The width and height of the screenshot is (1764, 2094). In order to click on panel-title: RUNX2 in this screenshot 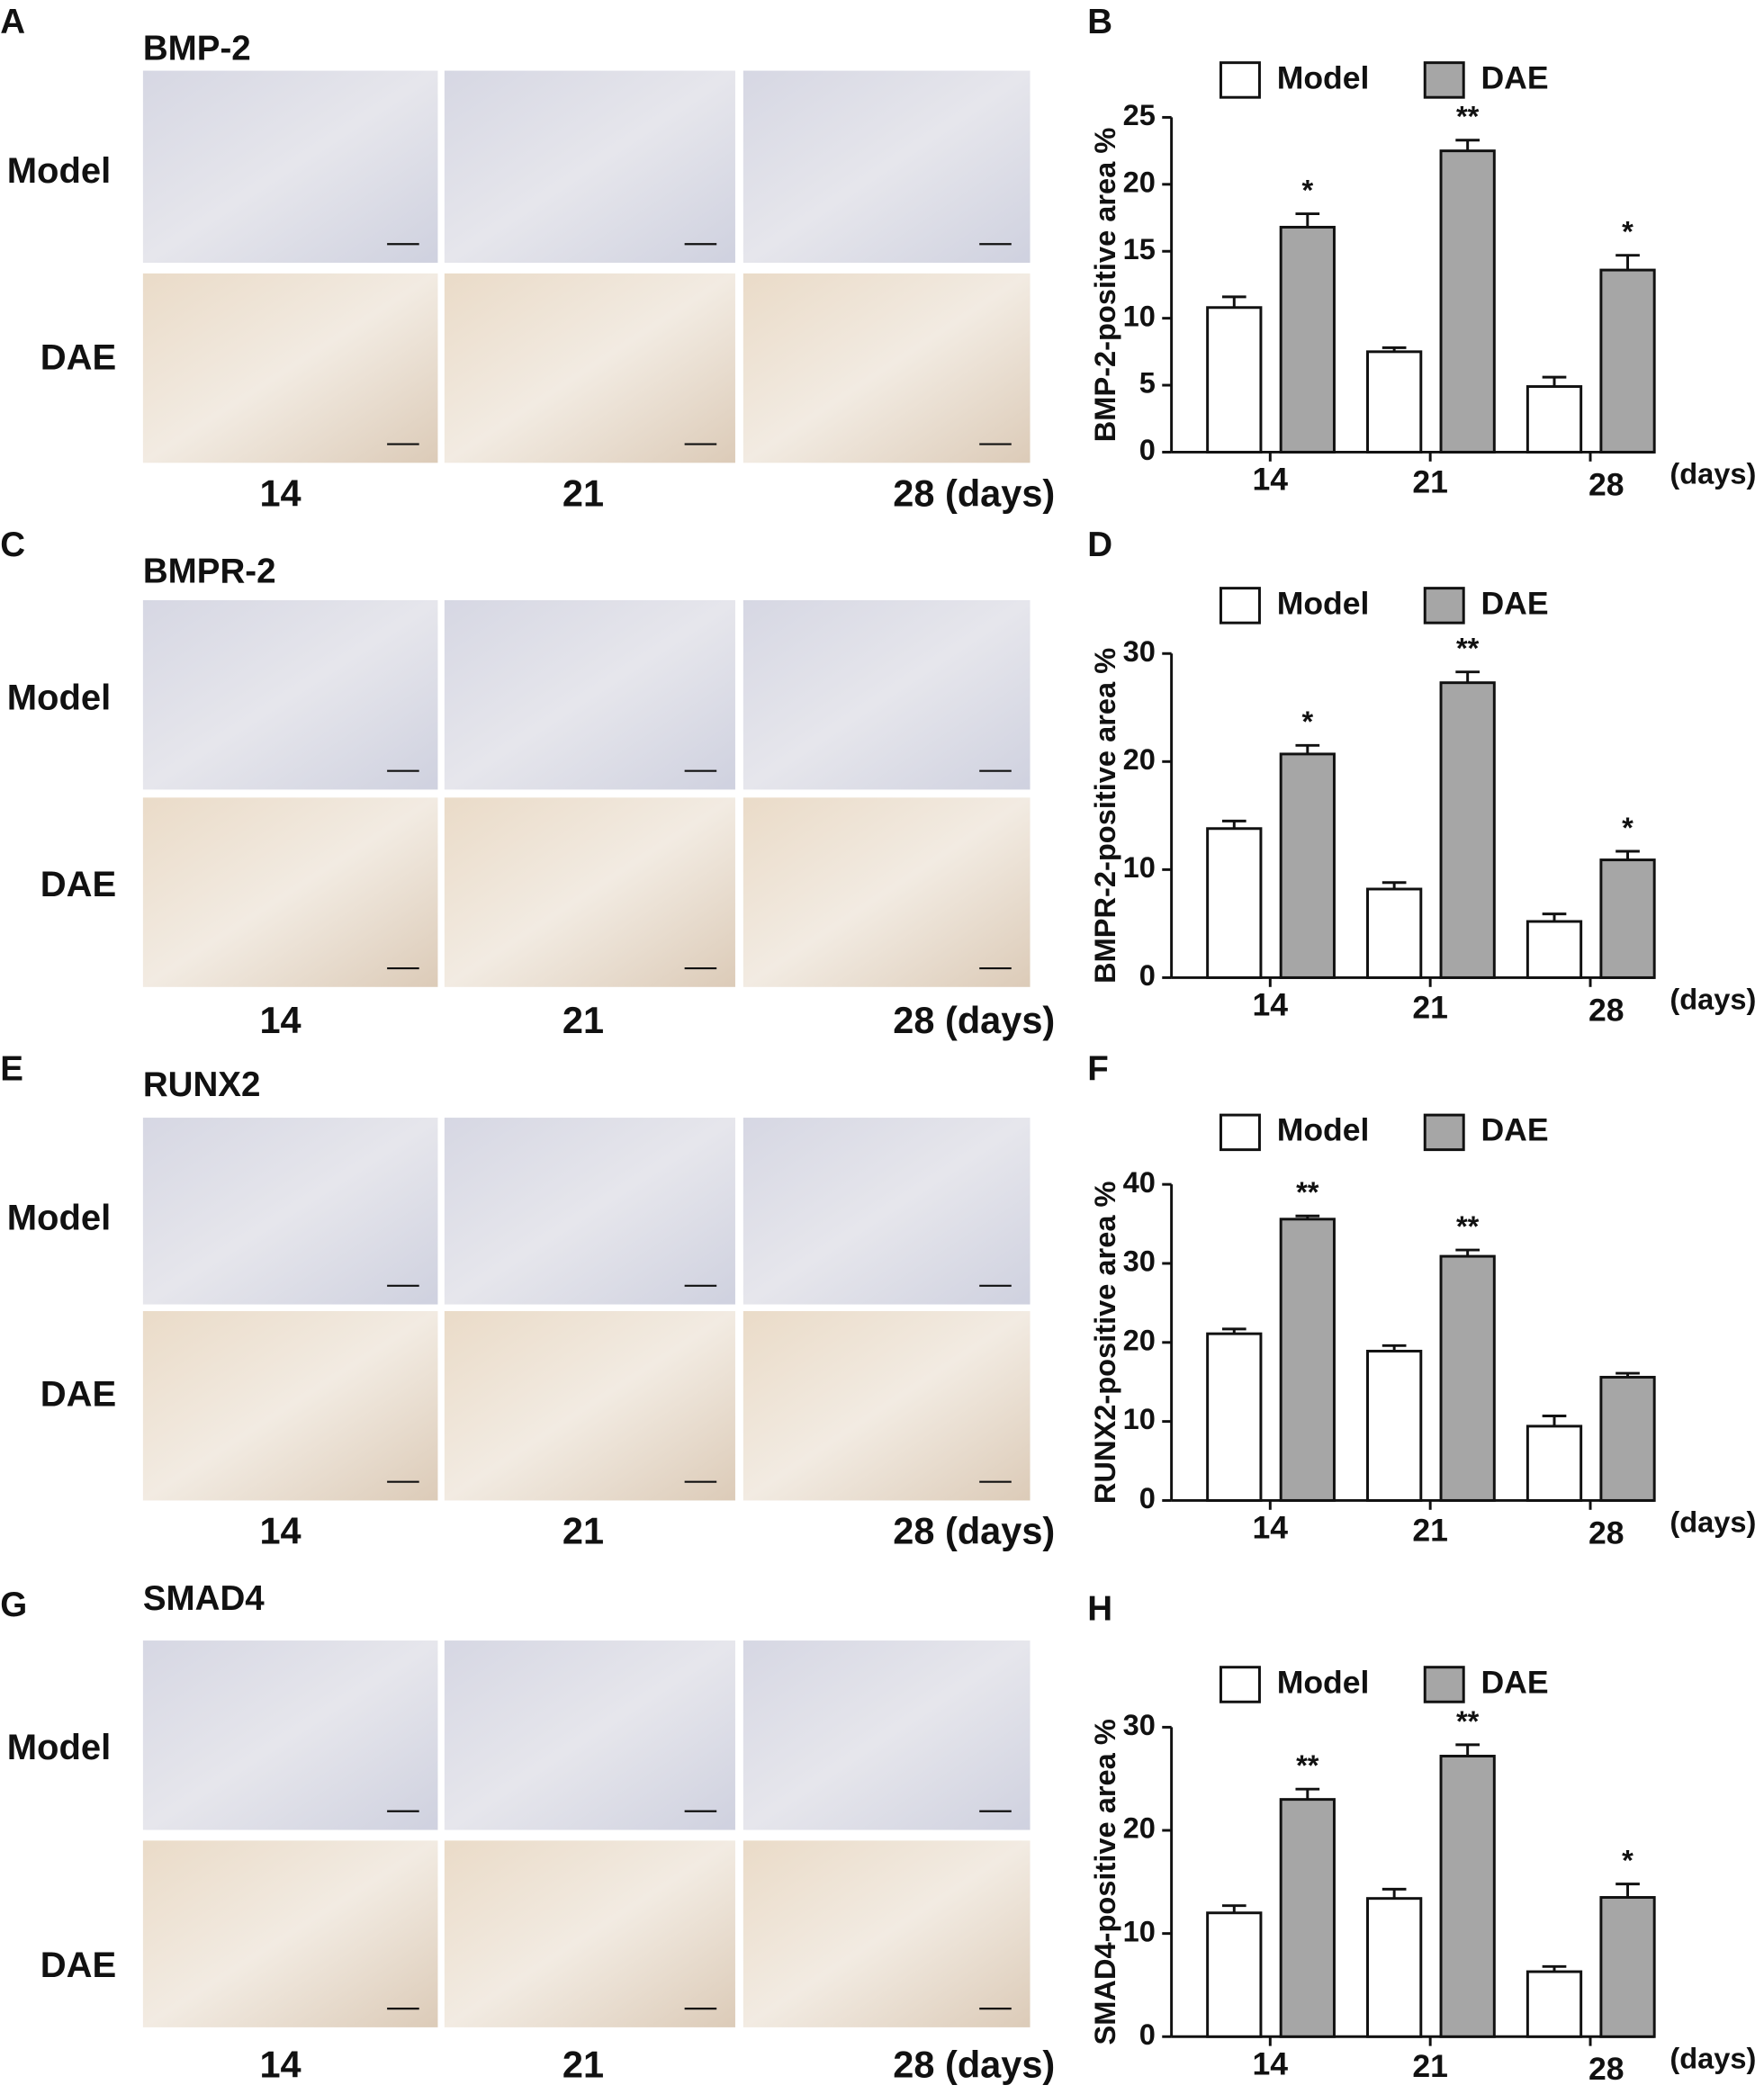, I will do `click(202, 1084)`.